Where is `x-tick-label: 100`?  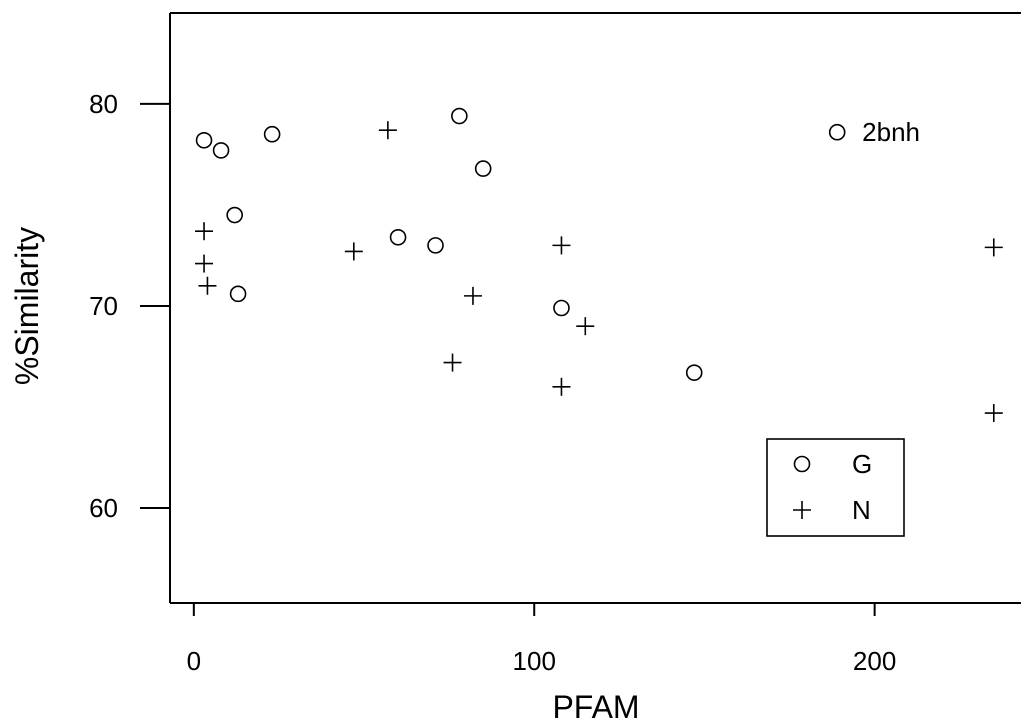 x-tick-label: 100 is located at coordinates (534, 661).